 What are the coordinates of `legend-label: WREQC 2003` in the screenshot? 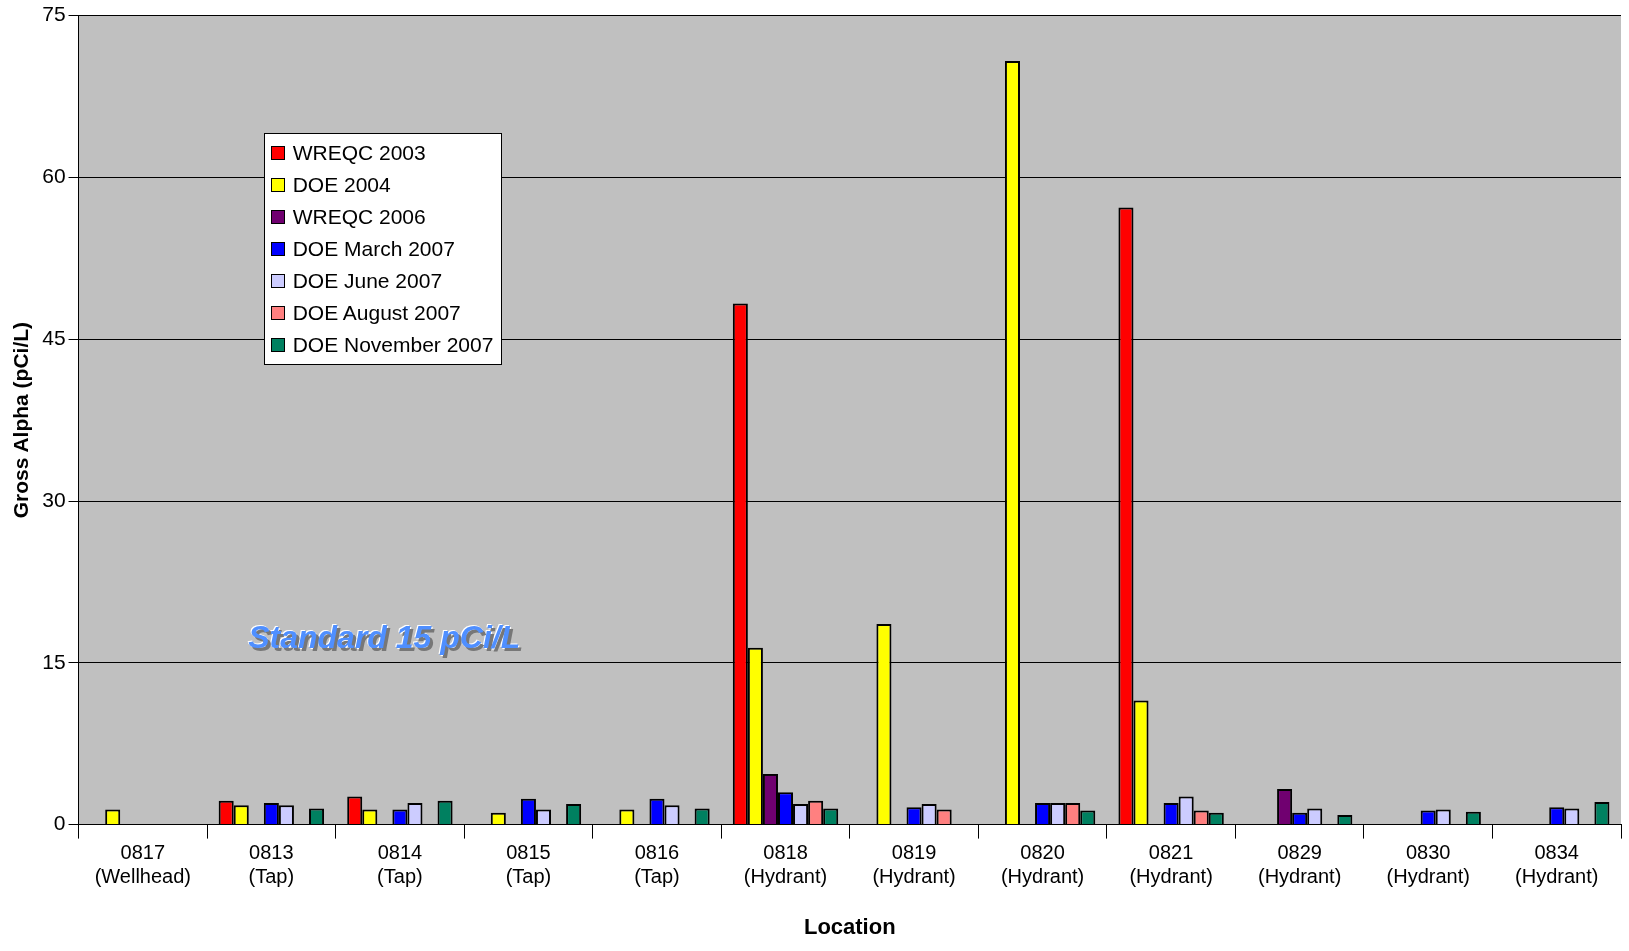 It's located at (359, 152).